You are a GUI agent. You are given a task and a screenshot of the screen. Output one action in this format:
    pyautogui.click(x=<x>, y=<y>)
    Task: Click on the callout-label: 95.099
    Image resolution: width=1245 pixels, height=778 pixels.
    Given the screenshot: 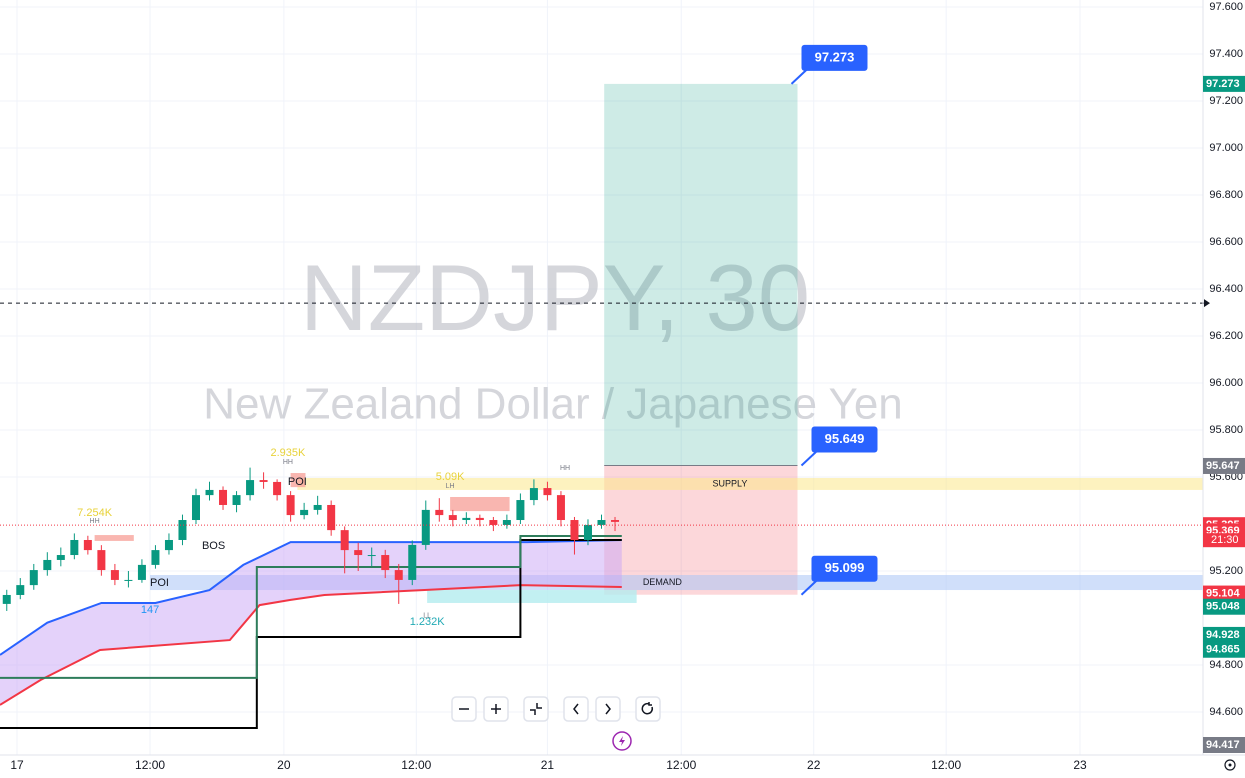 What is the action you would take?
    pyautogui.click(x=845, y=567)
    